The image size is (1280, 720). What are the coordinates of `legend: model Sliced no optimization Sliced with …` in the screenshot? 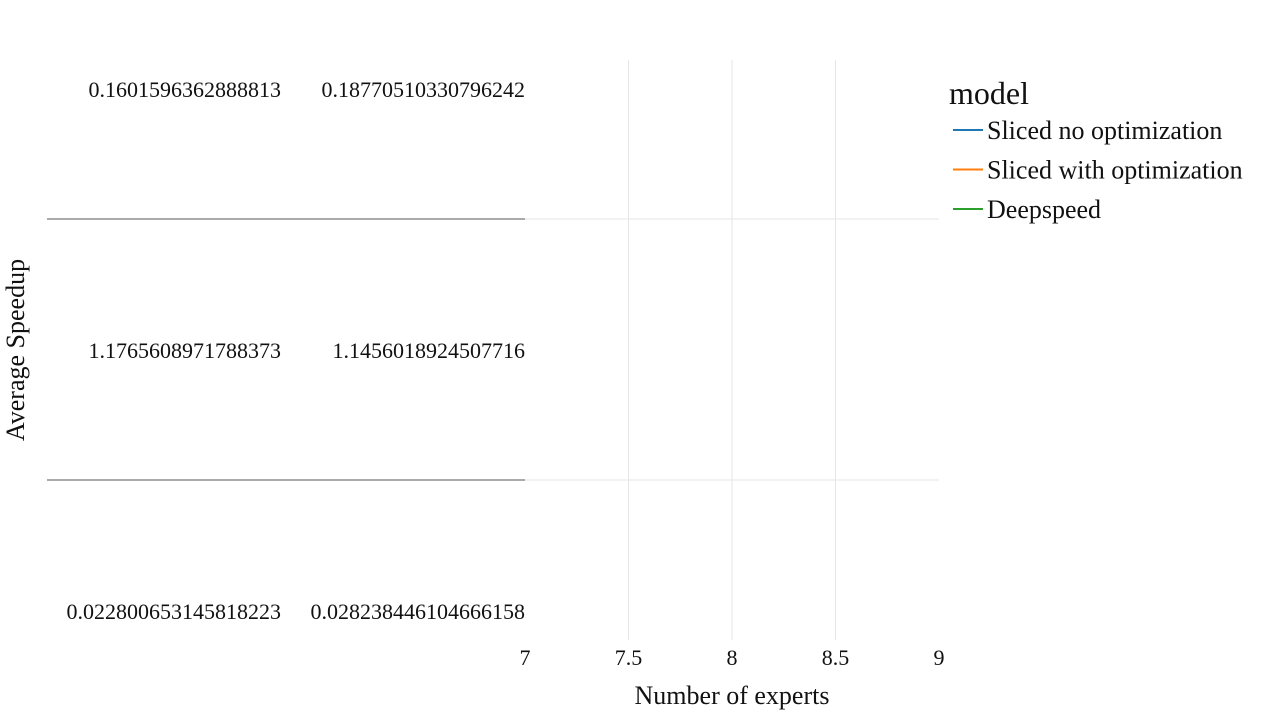 It's located at (1096, 149).